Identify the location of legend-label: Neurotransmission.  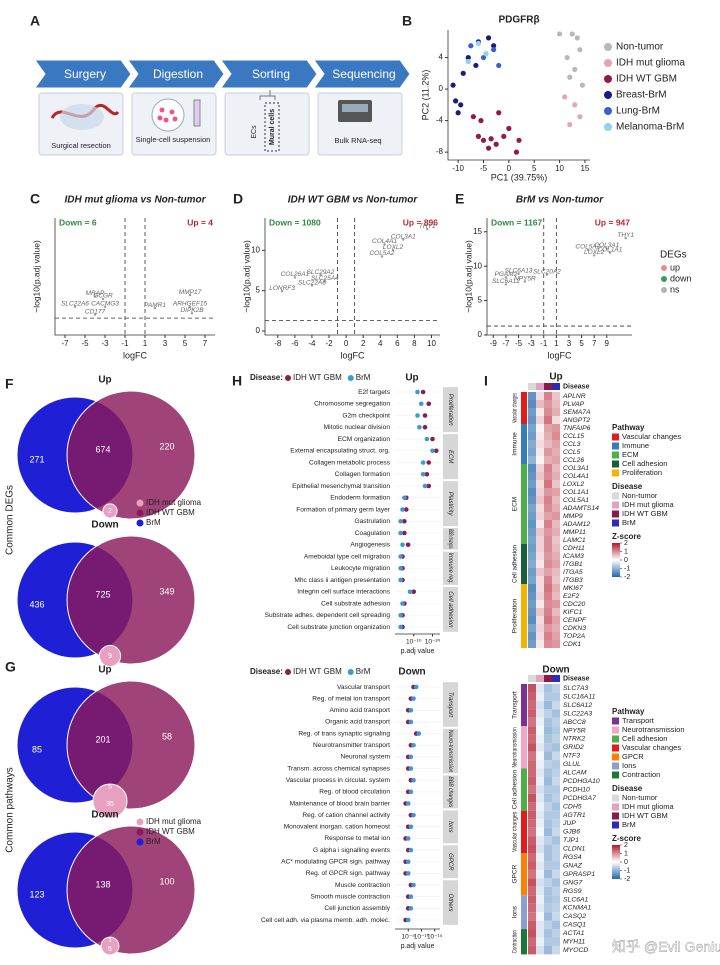
(653, 729).